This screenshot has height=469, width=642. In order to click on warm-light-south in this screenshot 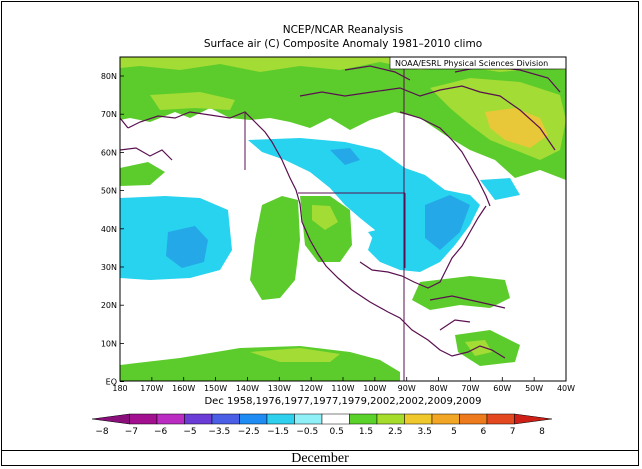, I will do `click(478, 348)`.